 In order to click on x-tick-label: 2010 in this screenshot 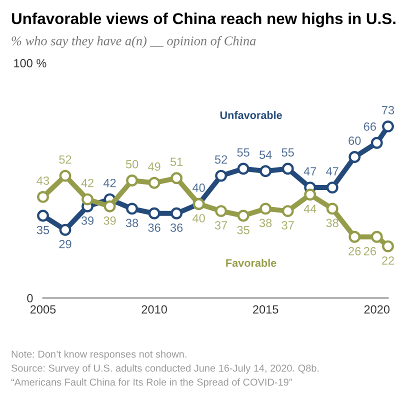, I will do `click(154, 309)`.